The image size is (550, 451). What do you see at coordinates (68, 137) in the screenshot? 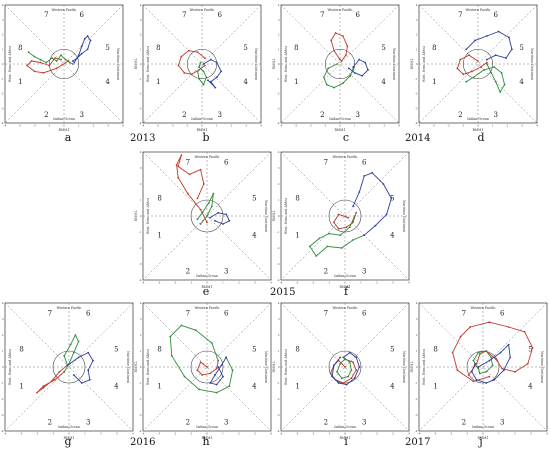
I see `panel-letter-a: a` at bounding box center [68, 137].